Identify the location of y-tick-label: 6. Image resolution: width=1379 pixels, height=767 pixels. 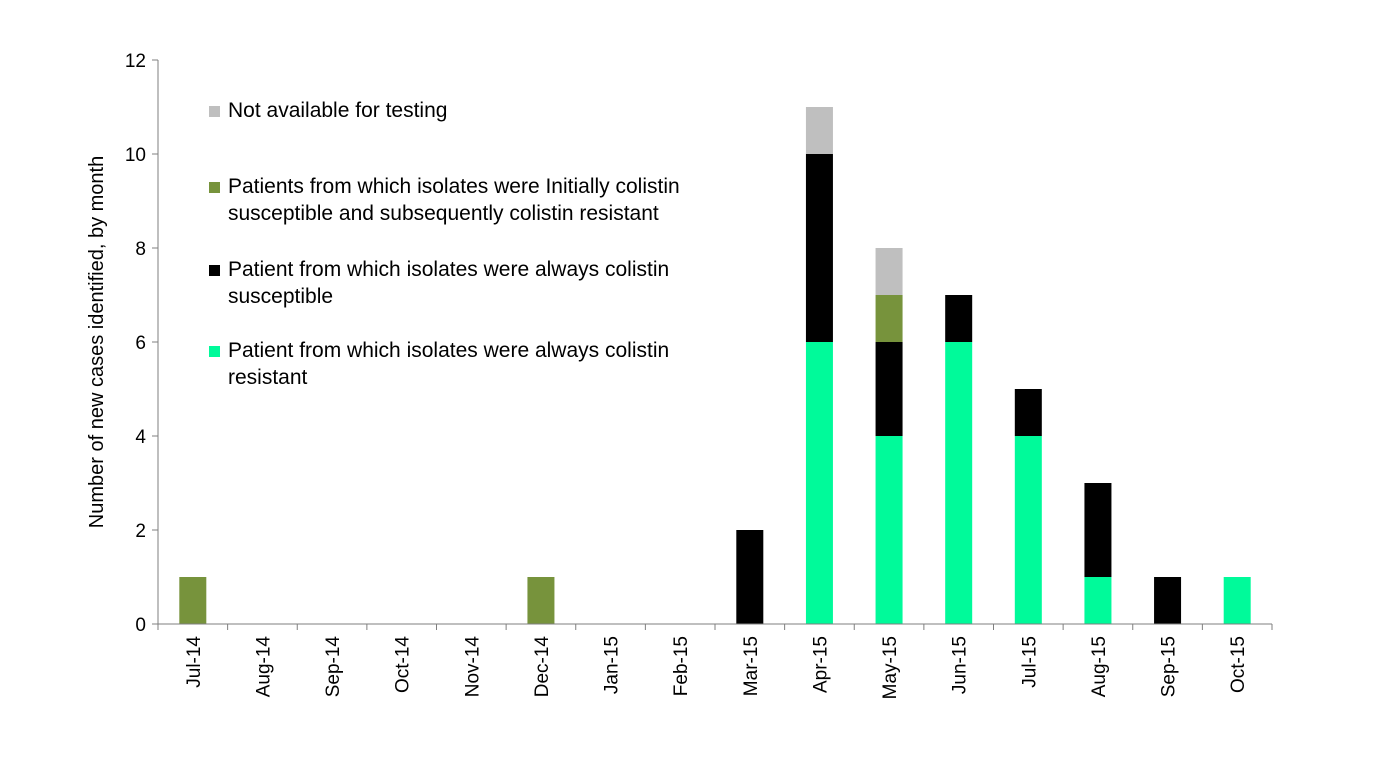
(140, 343).